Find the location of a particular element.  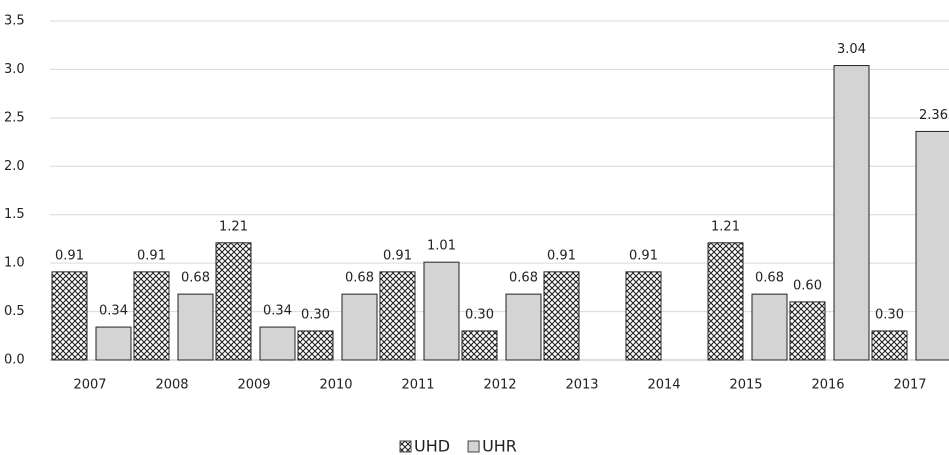

x-tick-label: 2007 is located at coordinates (89, 385).